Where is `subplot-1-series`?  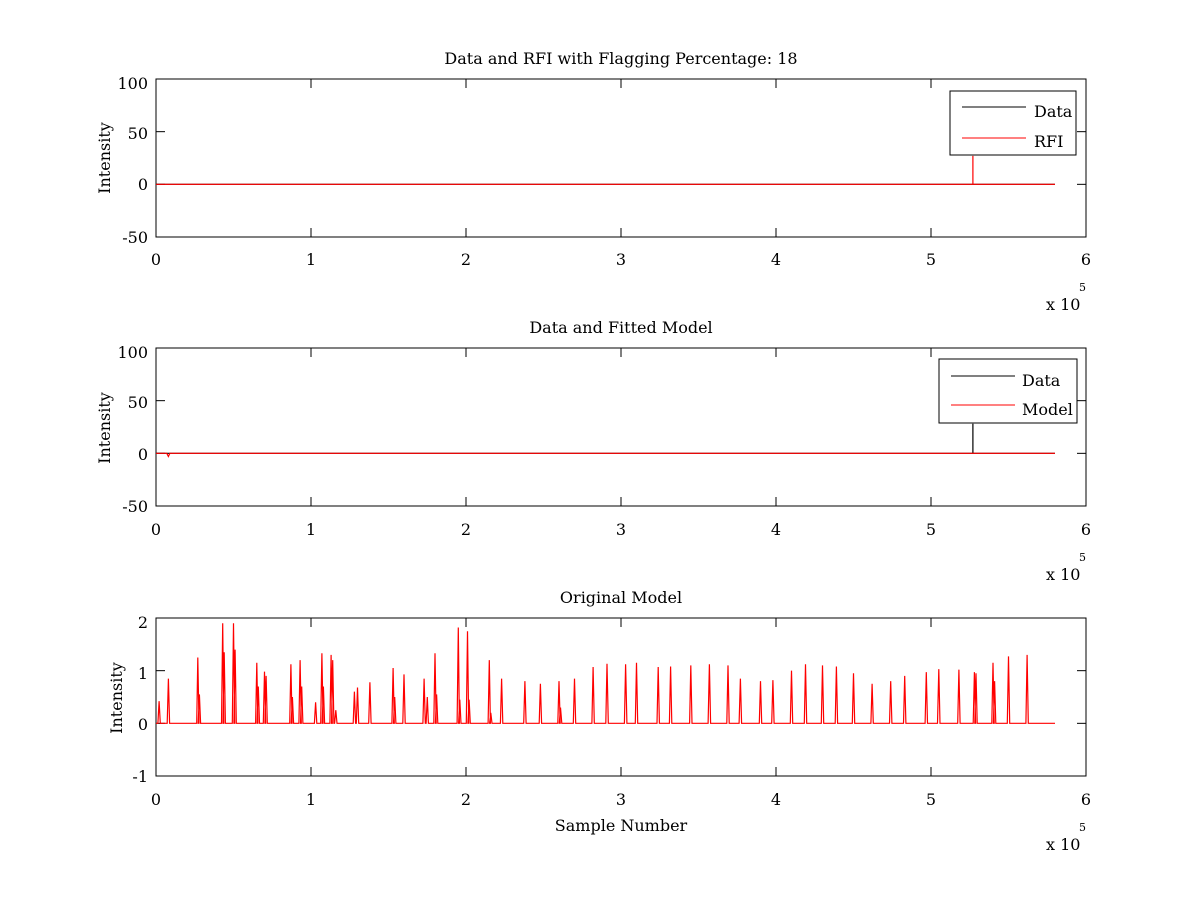
subplot-1-series is located at coordinates (605, 170).